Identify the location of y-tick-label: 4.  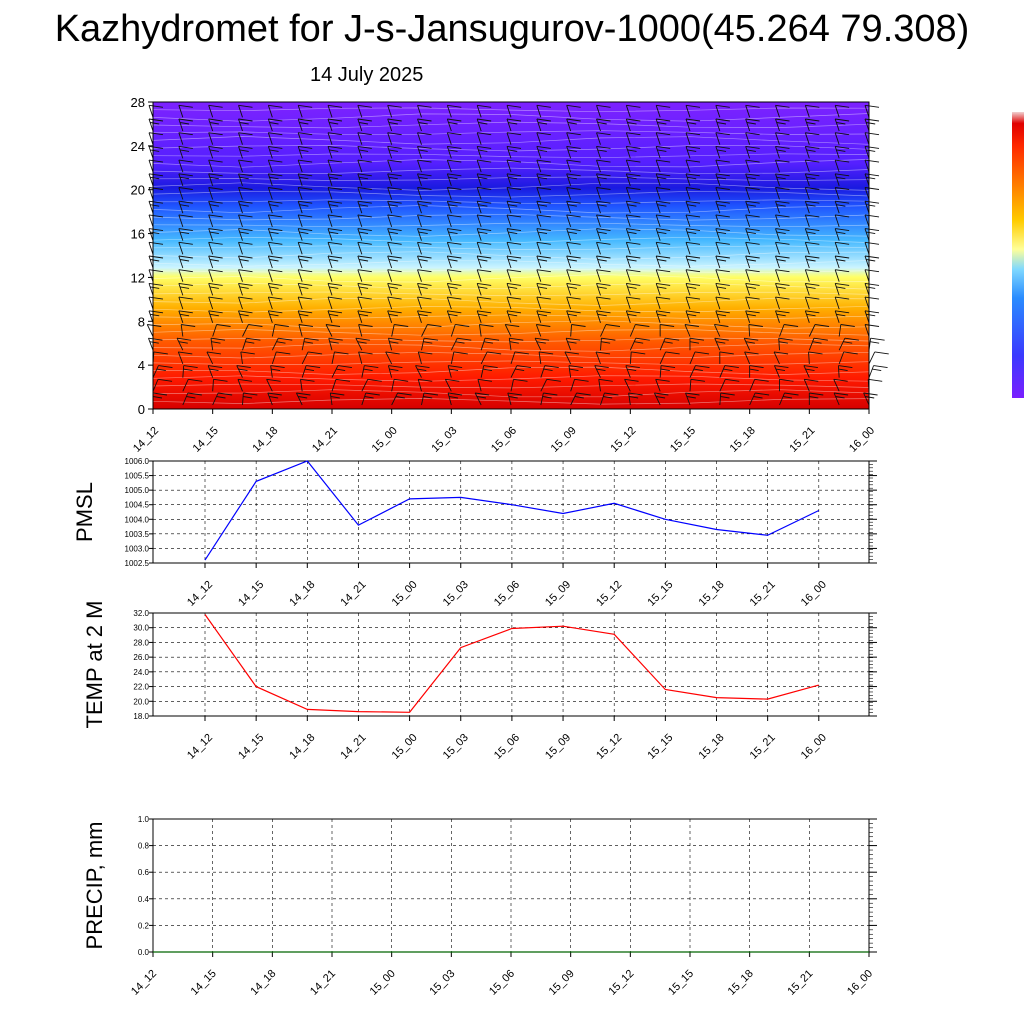
(141, 365).